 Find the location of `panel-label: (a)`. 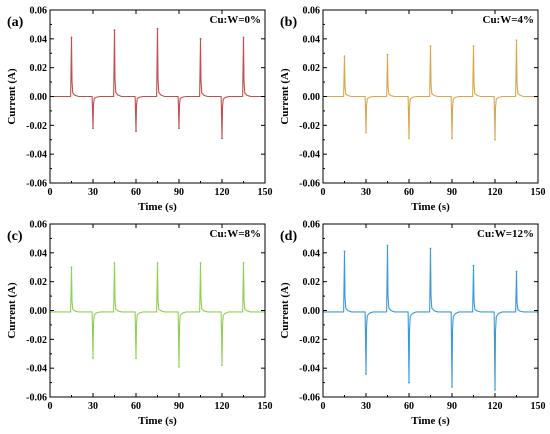

panel-label: (a) is located at coordinates (15, 22).